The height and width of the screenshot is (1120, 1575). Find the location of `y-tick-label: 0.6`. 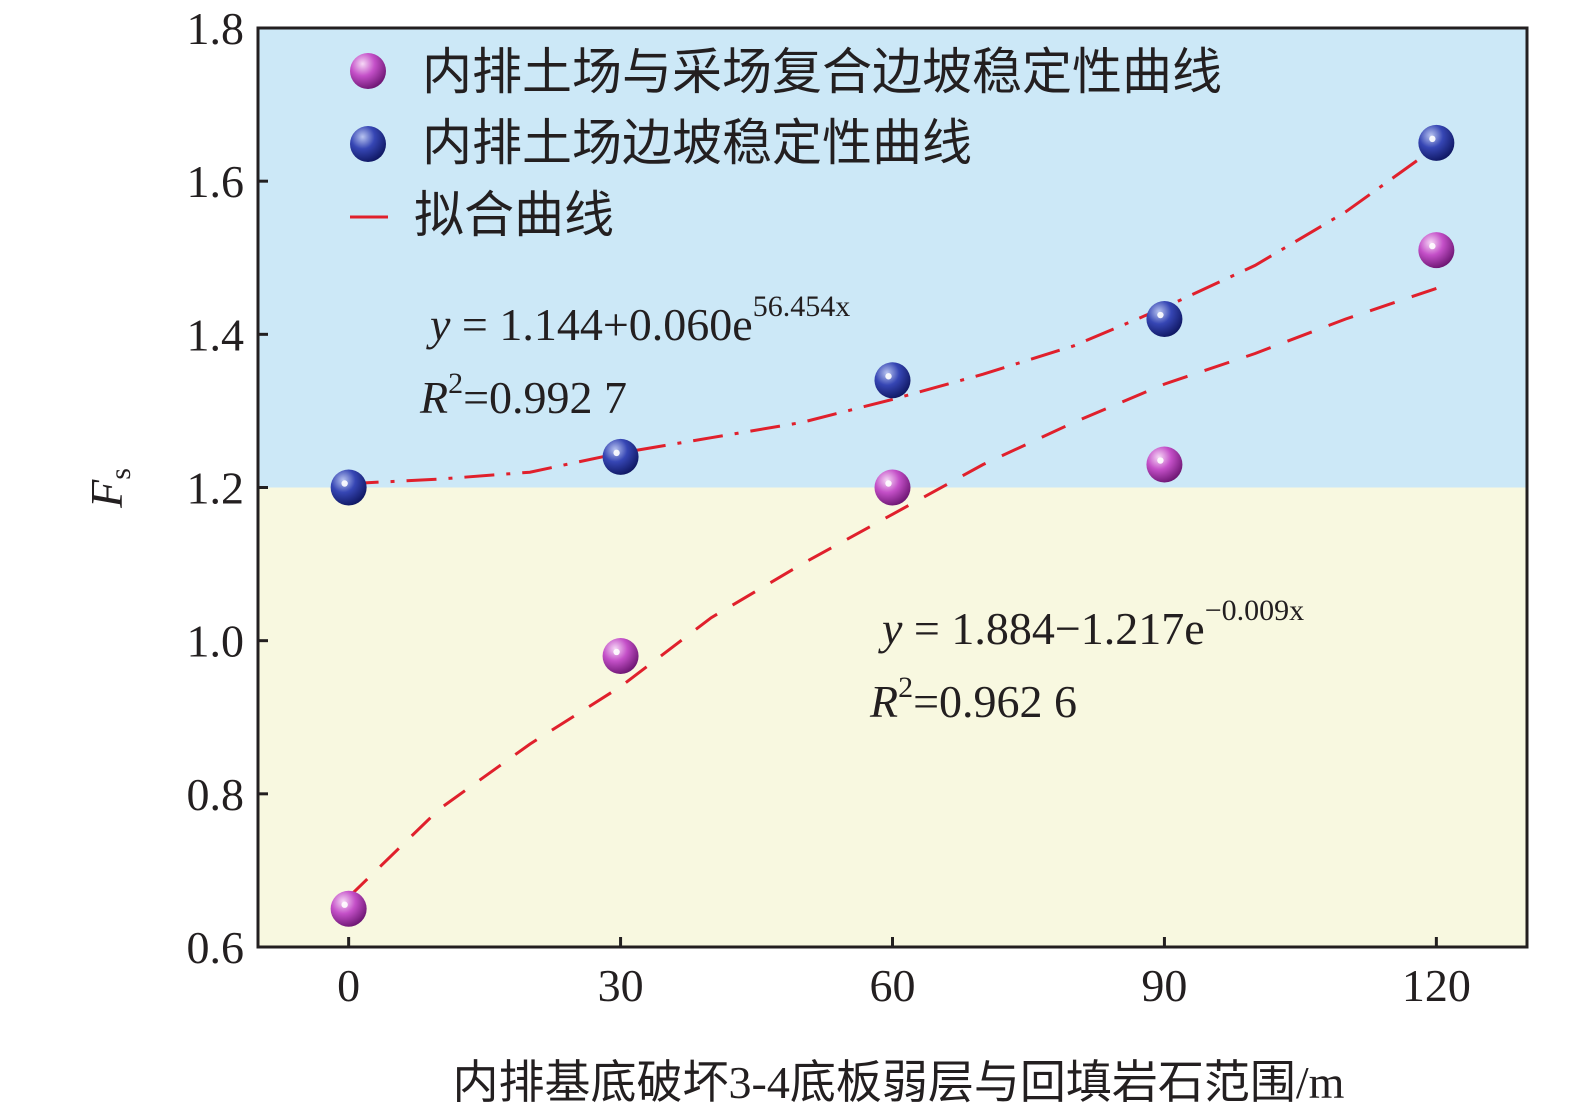

y-tick-label: 0.6 is located at coordinates (216, 947).